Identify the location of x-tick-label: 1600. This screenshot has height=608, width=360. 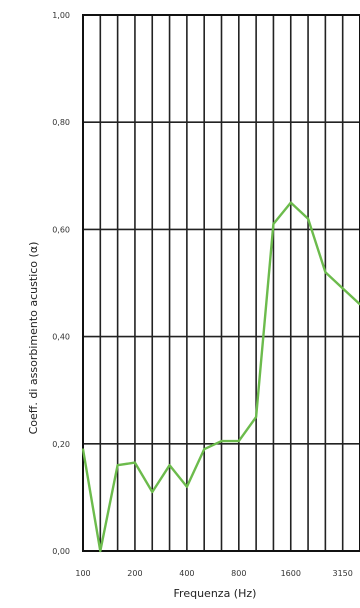
(291, 573).